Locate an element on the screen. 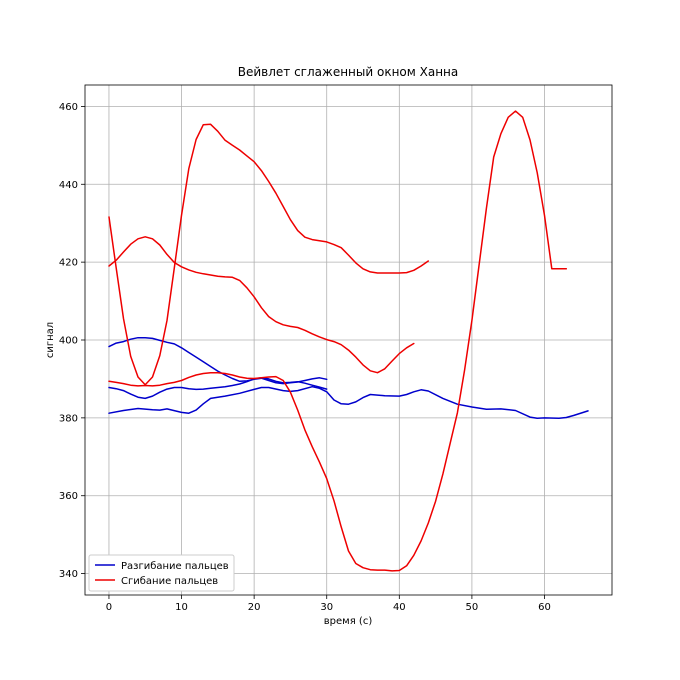 This screenshot has width=680, height=680. y-tick-label: 340 is located at coordinates (68, 574).